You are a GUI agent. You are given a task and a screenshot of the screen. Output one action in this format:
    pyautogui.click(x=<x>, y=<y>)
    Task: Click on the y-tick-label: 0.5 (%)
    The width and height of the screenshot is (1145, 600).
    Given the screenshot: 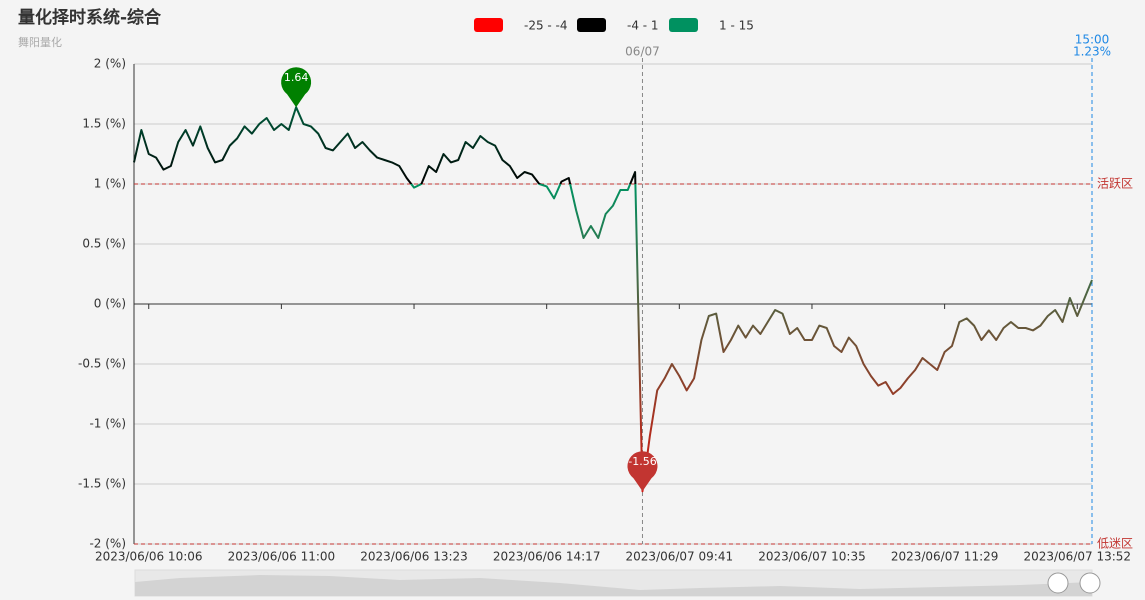 What is the action you would take?
    pyautogui.click(x=104, y=244)
    